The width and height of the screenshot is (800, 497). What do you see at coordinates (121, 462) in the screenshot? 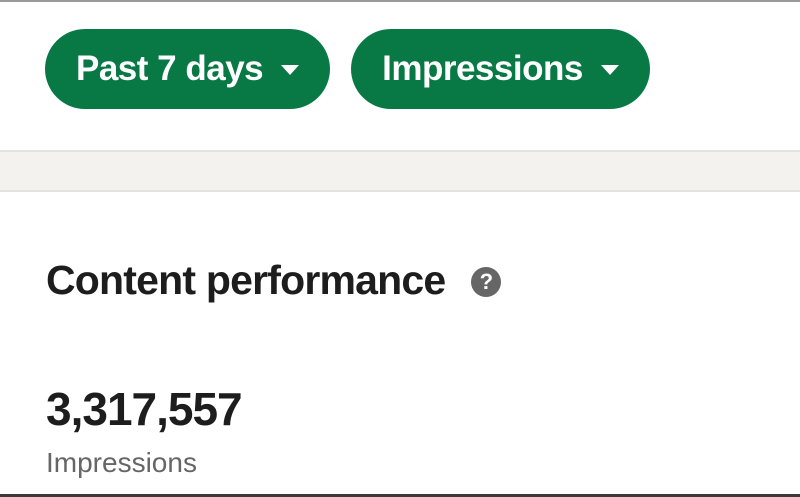
I see `impressions-label: Impressions` at bounding box center [121, 462].